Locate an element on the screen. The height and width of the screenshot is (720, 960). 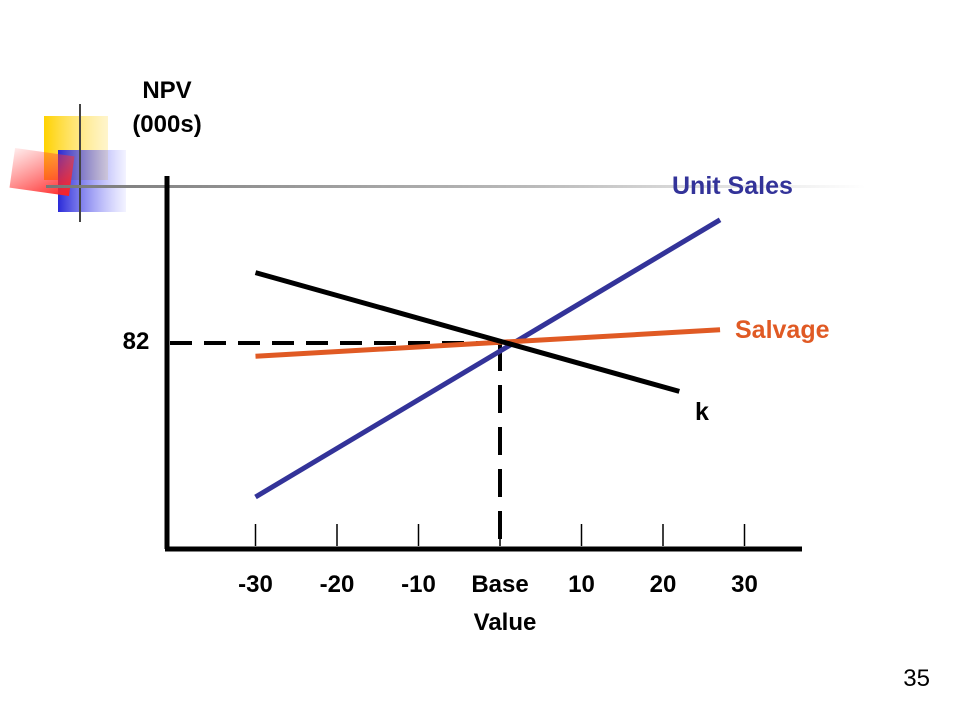
series-label-unit-sales: Unit Sales is located at coordinates (732, 186).